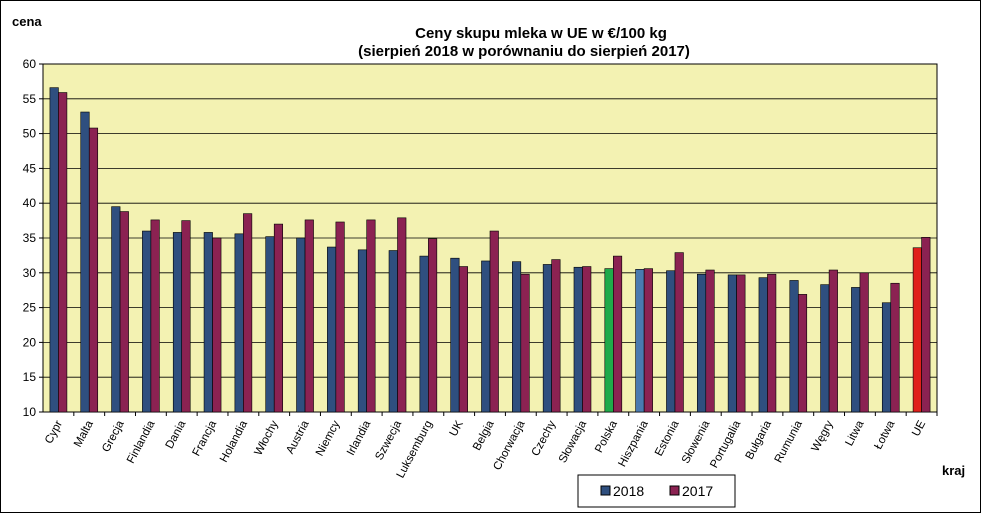 This screenshot has height=513, width=981. What do you see at coordinates (509, 445) in the screenshot?
I see `x-tick-label: Chorwacja` at bounding box center [509, 445].